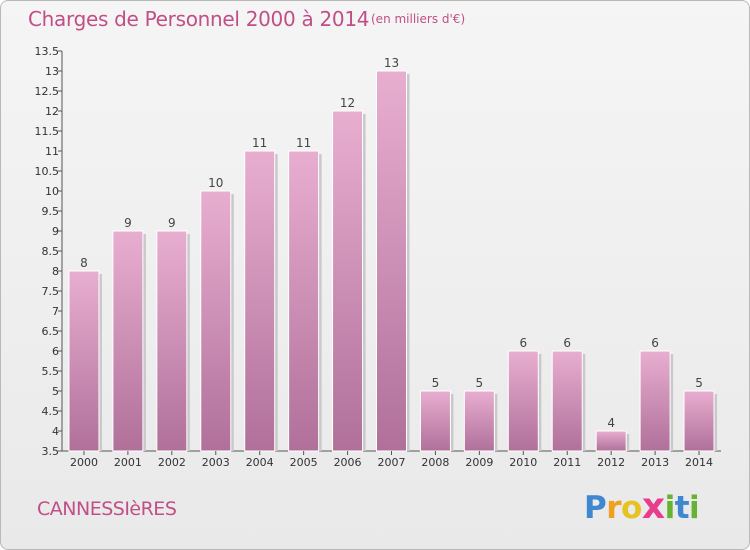 This screenshot has width=750, height=550. I want to click on y-tick-label: 10, so click(52, 191).